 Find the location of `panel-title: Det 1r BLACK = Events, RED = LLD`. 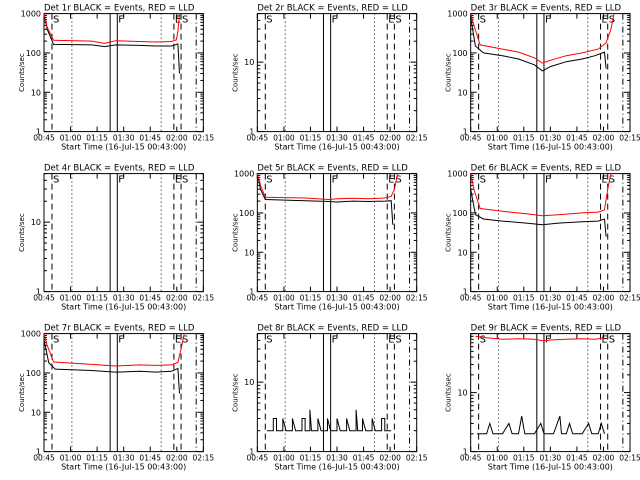

panel-title: Det 1r BLACK = Events, RED = LLD is located at coordinates (119, 9).